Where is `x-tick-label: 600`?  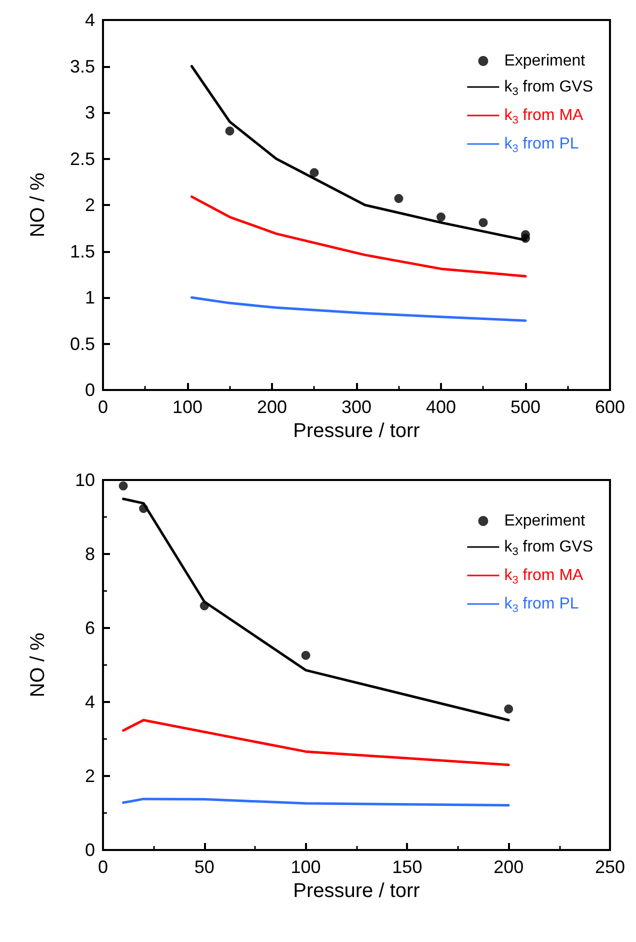 x-tick-label: 600 is located at coordinates (610, 407).